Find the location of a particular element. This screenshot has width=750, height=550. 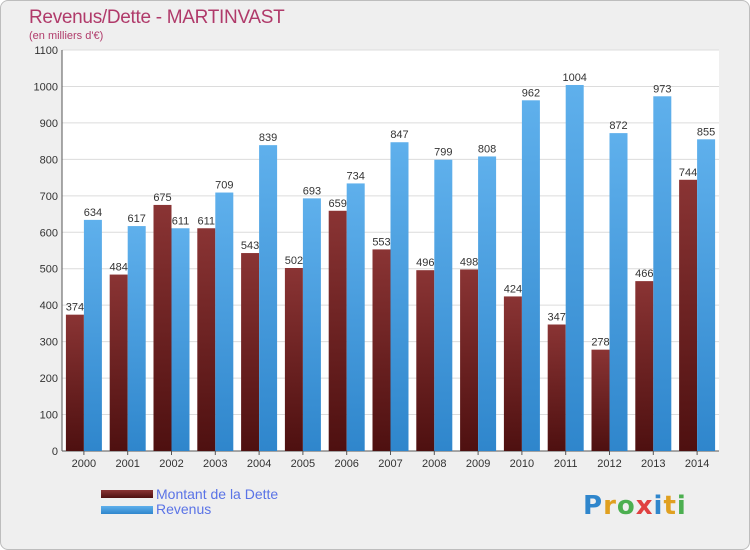

data-label-revenus: 709 is located at coordinates (224, 186).